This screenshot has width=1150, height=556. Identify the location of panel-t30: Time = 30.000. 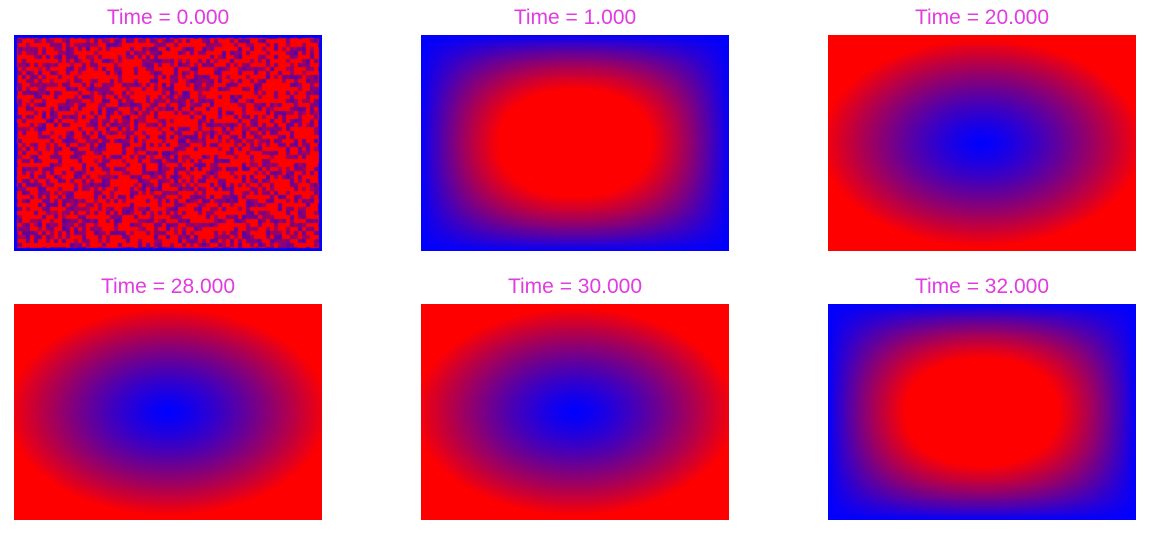
(575, 396).